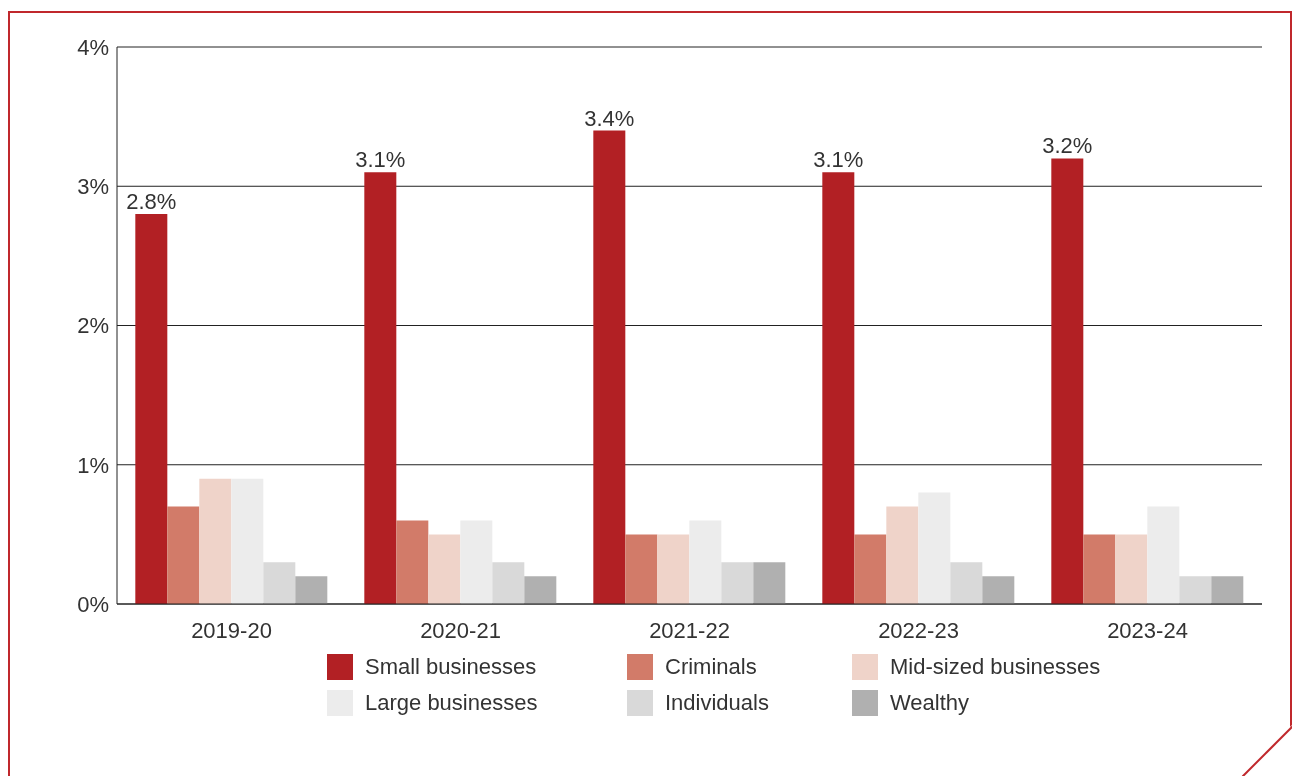 The height and width of the screenshot is (776, 1292). Describe the element at coordinates (918, 630) in the screenshot. I see `x-tick-label: 2022-23` at that location.